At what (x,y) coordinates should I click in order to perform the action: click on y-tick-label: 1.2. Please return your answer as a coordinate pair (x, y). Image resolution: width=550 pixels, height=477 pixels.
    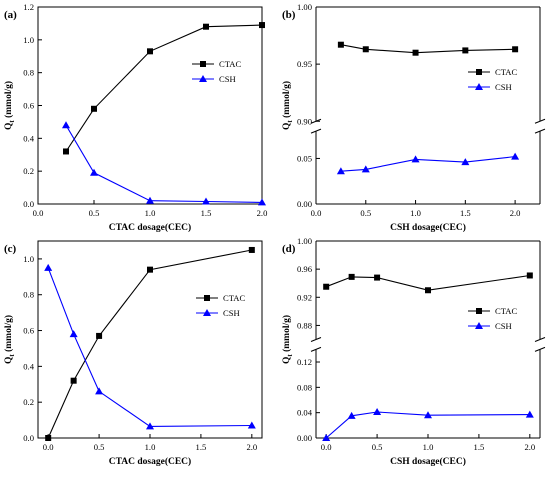
    Looking at the image, I should click on (28, 7).